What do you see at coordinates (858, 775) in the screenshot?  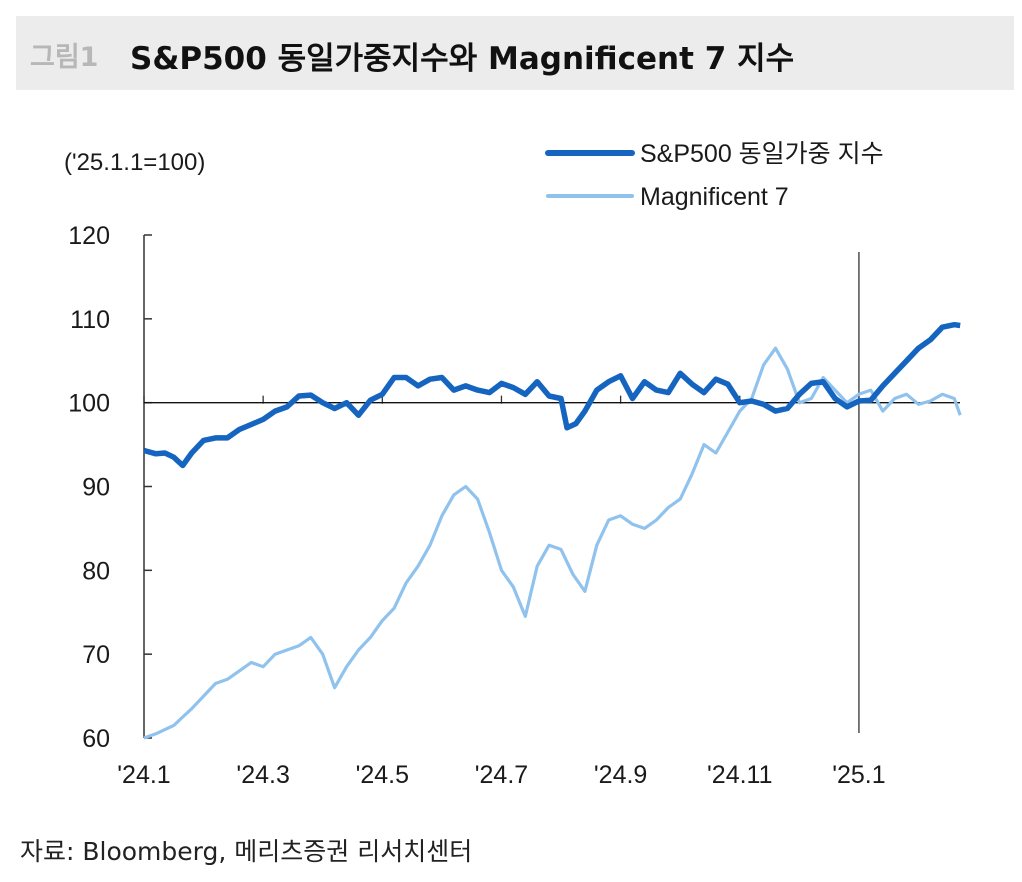 I see `x-tick-label: '25.1` at bounding box center [858, 775].